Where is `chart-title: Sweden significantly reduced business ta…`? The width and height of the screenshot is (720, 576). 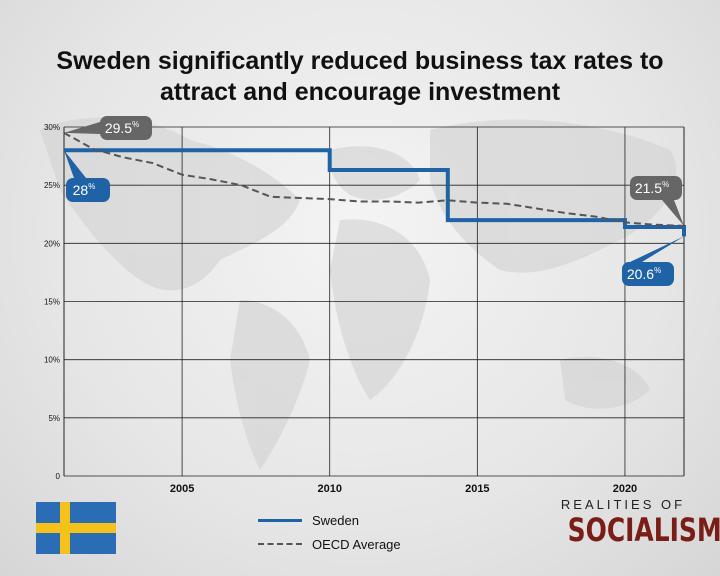
chart-title: Sweden significantly reduced business ta… is located at coordinates (360, 76).